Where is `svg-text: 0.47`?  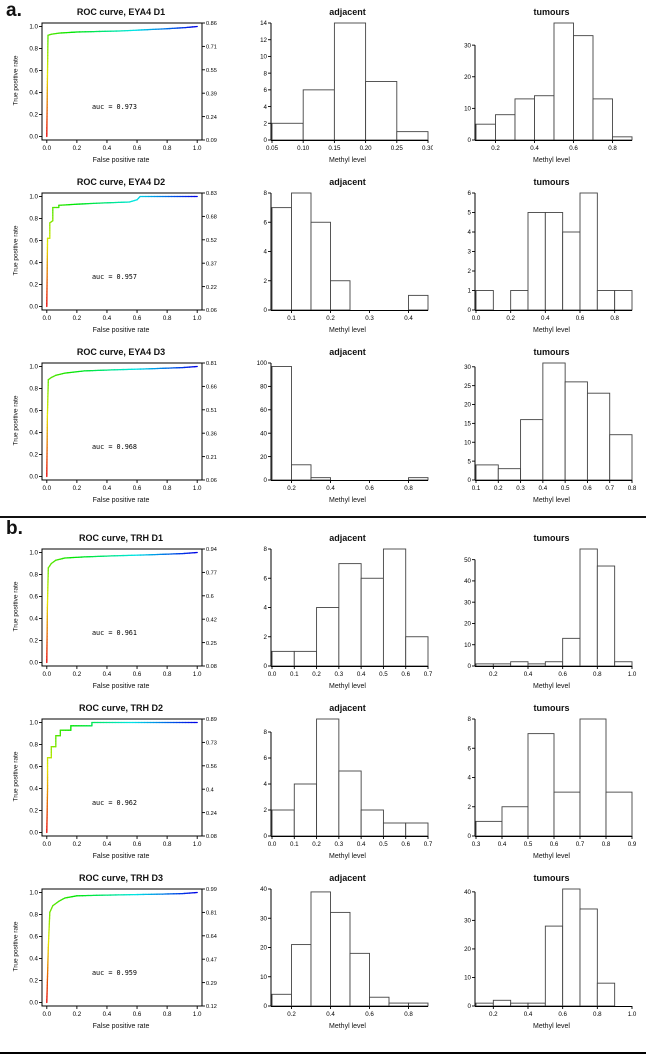 svg-text: 0.47 is located at coordinates (211, 960).